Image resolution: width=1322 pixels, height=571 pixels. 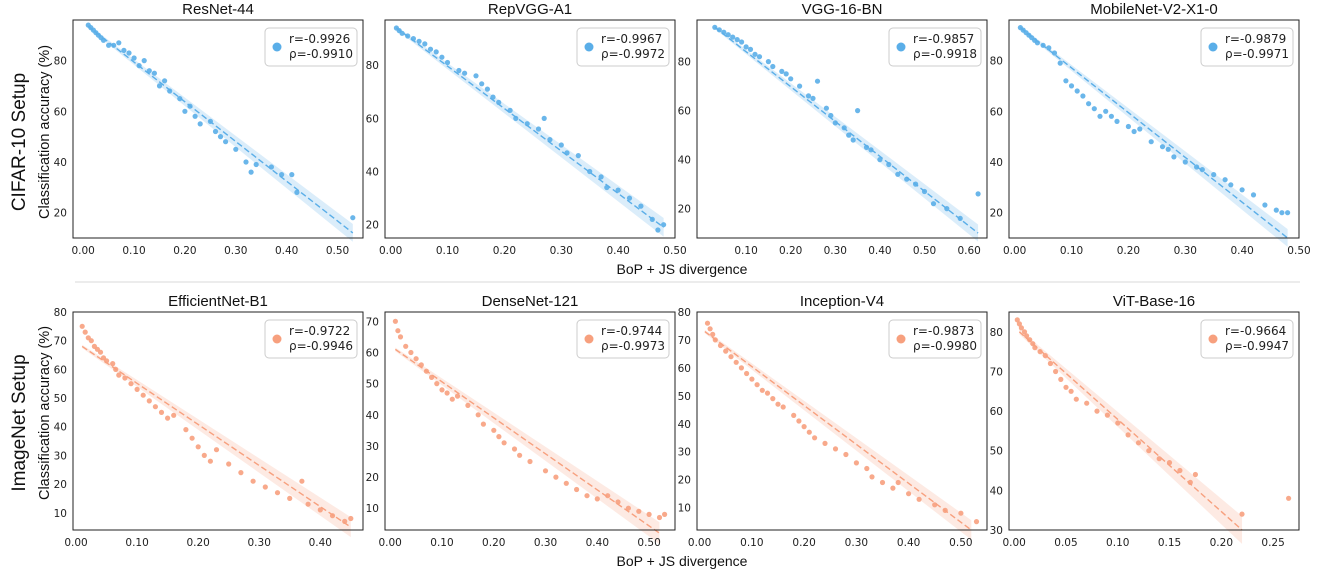 I want to click on legend-entry: r=-0.9967, so click(x=631, y=39).